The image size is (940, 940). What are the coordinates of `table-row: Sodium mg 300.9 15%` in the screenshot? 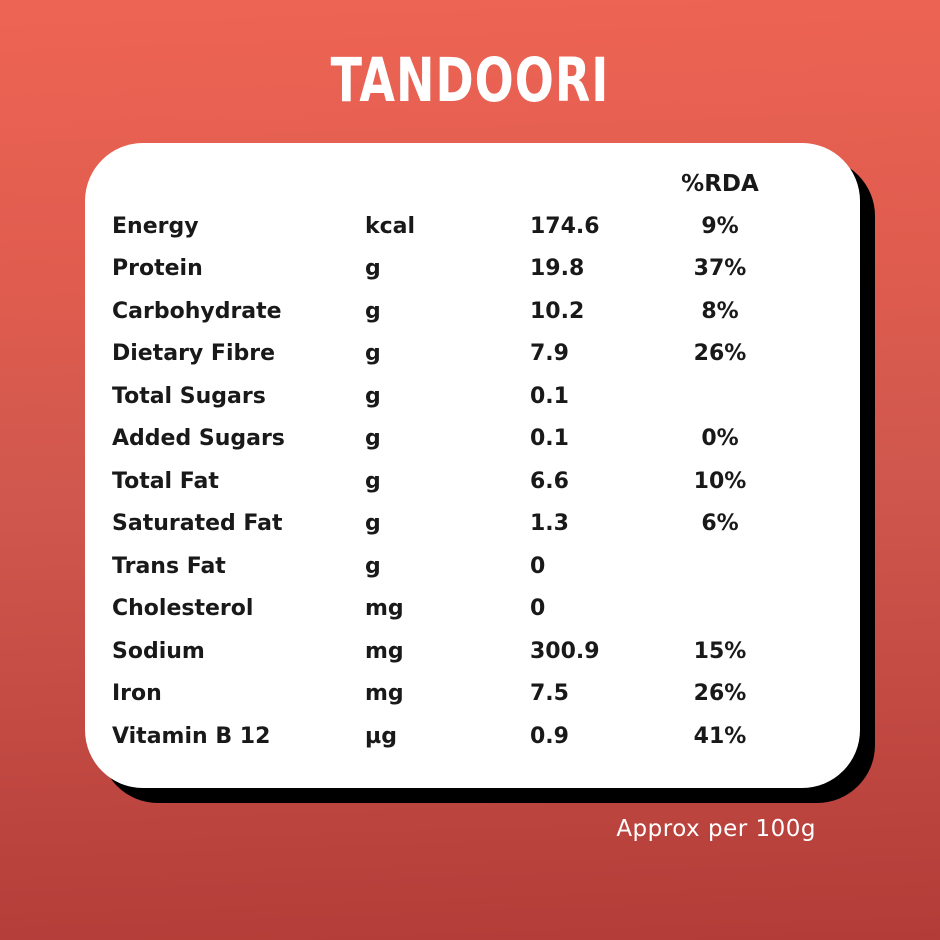 It's located at (472, 651).